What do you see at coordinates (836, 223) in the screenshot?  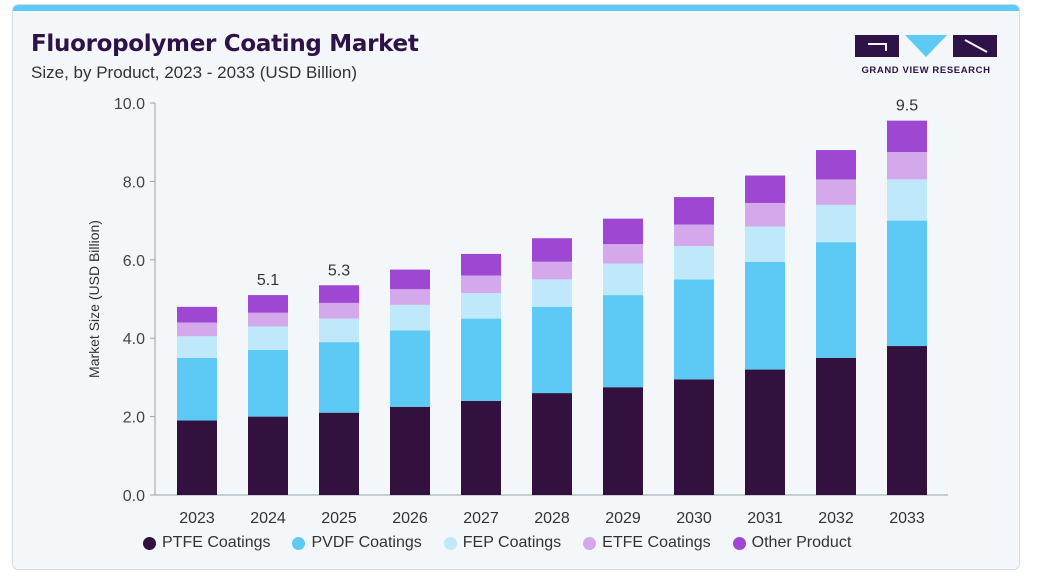 I see `bar-segment-fep-coatings-2032` at bounding box center [836, 223].